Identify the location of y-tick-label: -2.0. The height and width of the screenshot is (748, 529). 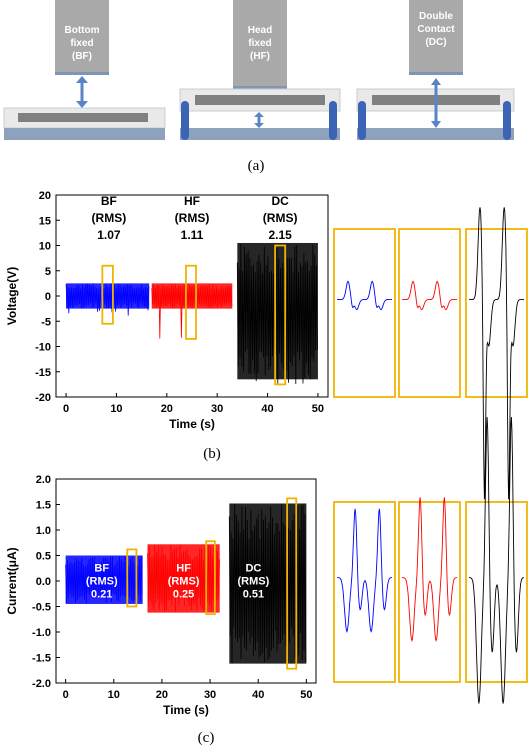
(41, 684).